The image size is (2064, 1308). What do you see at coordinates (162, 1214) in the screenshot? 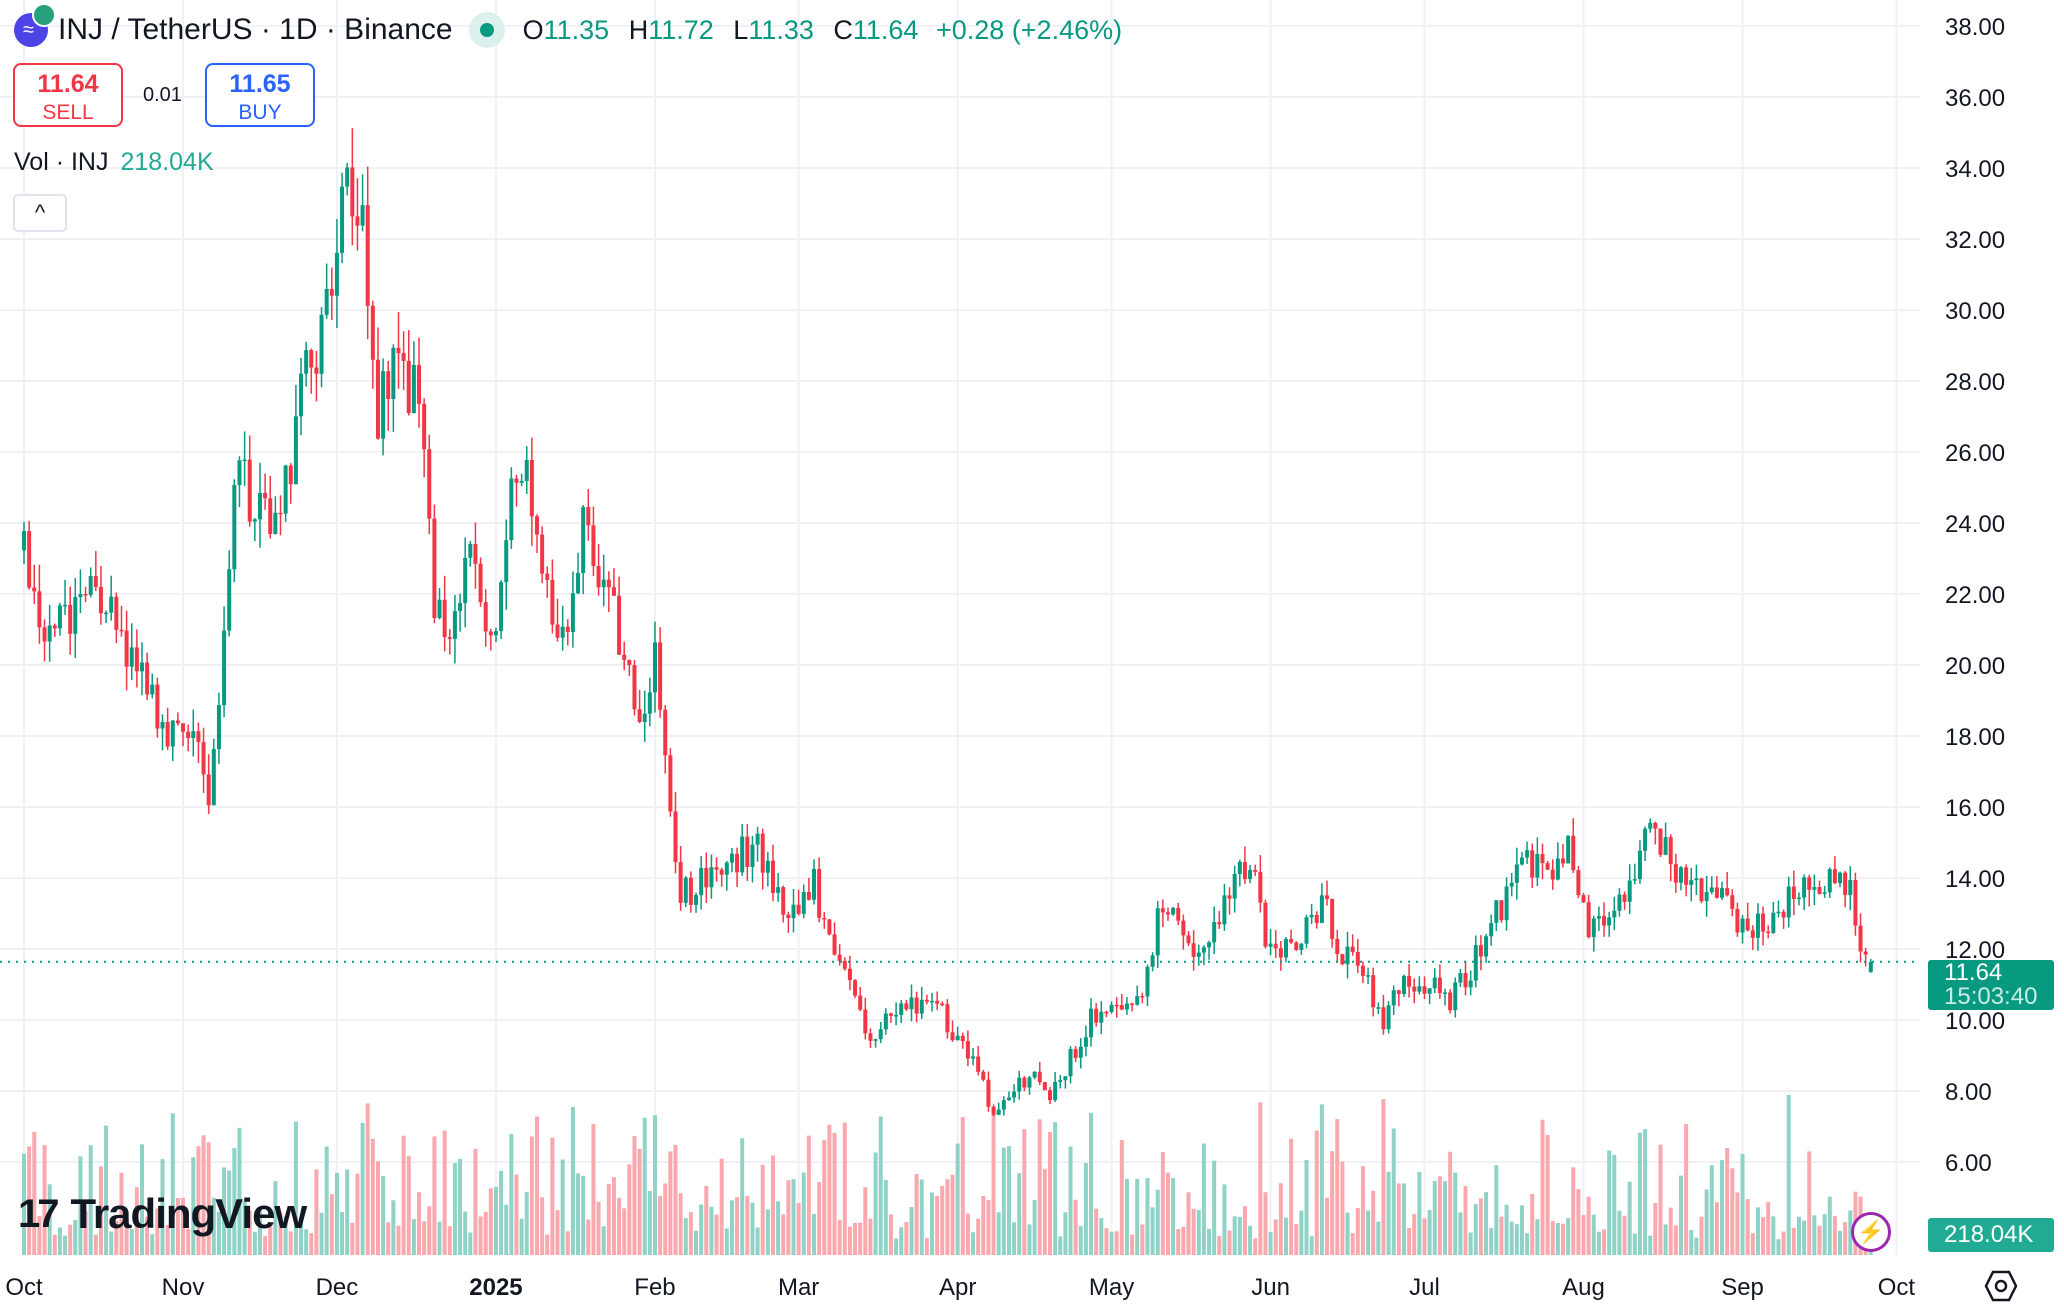
I see `tradingview-logo: 17 TradingView` at bounding box center [162, 1214].